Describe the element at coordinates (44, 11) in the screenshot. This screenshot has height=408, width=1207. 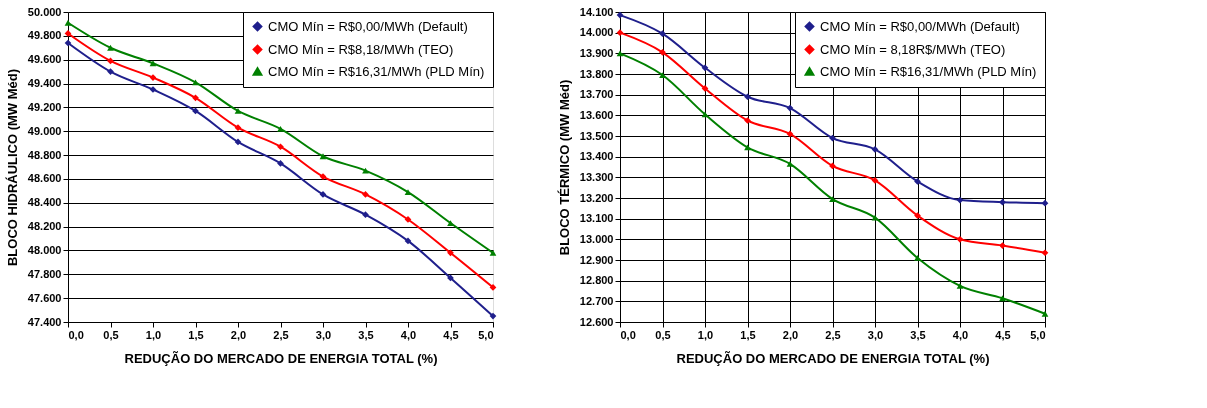
I see `y-tick-label: 50.000` at that location.